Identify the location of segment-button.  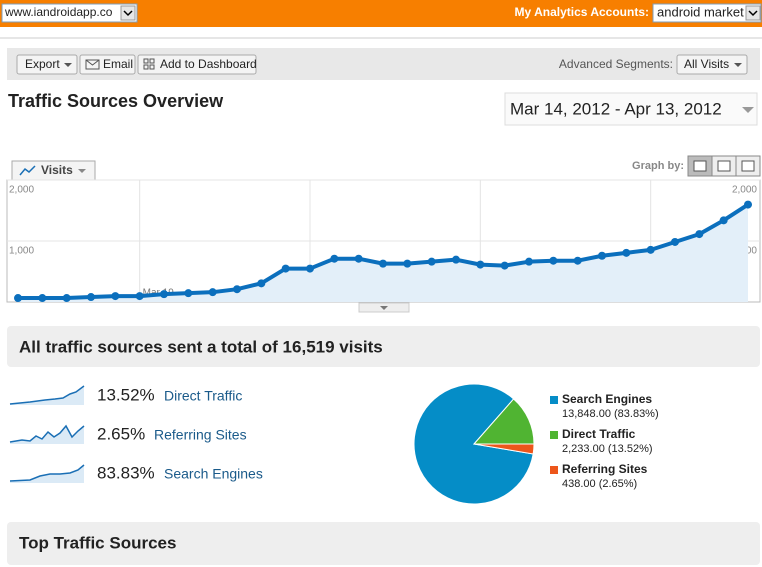
(712, 64).